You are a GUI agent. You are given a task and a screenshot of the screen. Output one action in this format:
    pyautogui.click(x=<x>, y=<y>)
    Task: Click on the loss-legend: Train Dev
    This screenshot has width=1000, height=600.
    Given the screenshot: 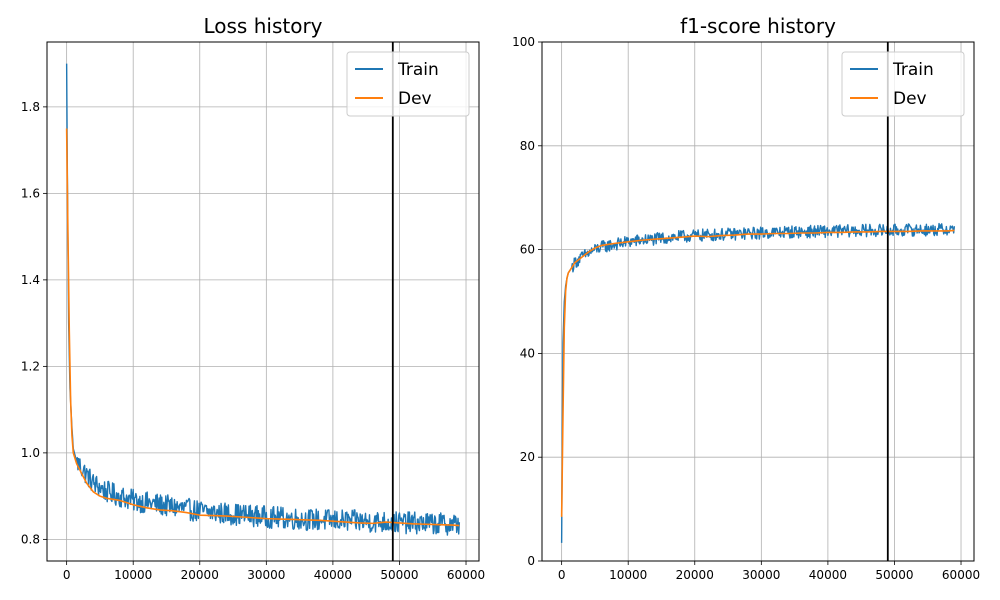 What is the action you would take?
    pyautogui.click(x=408, y=84)
    